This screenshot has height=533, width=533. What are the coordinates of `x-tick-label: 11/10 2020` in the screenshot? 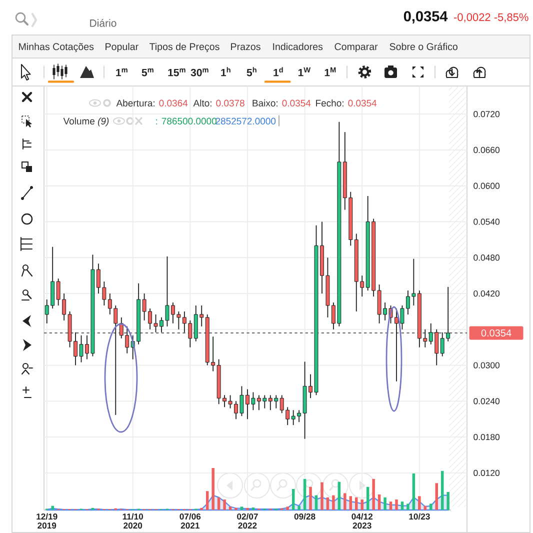 It's located at (133, 521).